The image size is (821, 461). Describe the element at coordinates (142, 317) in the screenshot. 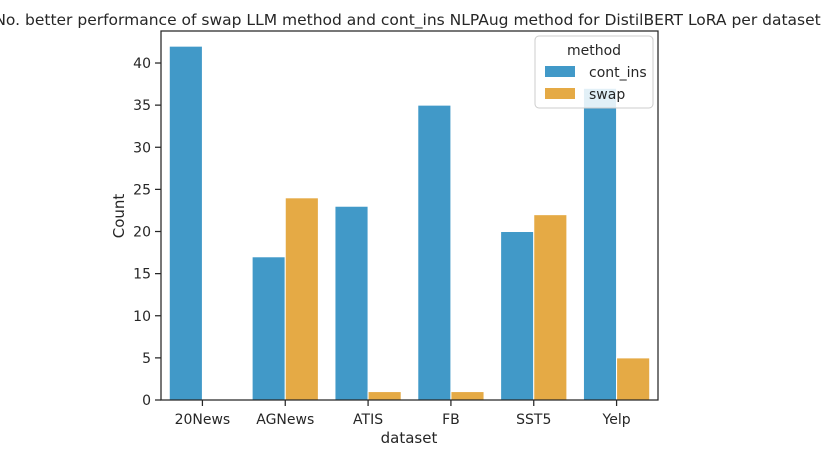

I see `y-tick-label: 10` at that location.